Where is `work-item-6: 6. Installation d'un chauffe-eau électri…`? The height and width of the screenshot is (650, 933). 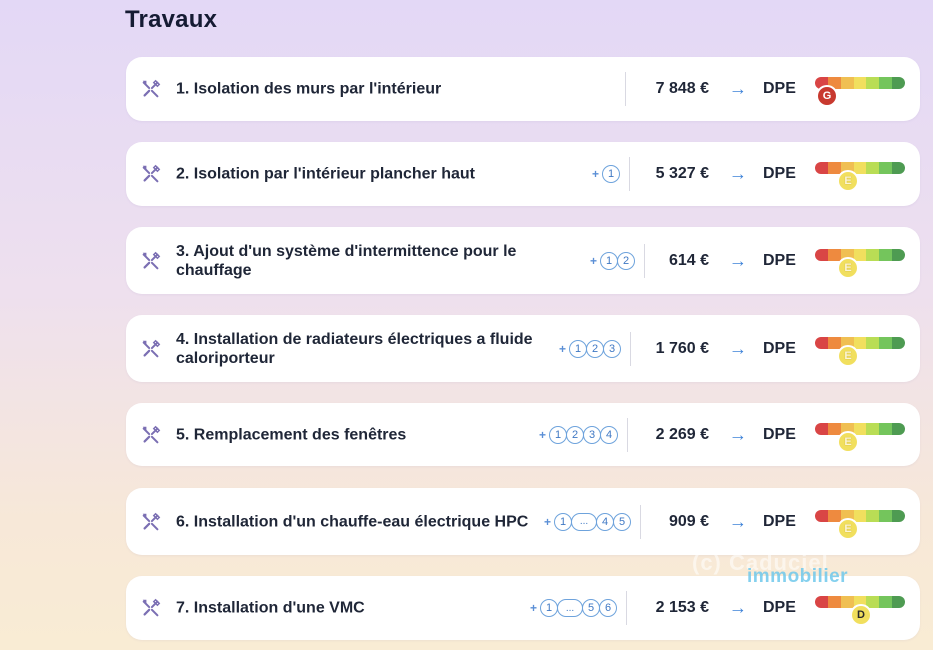
work-item-6: 6. Installation d'un chauffe-eau électri… is located at coordinates (523, 521).